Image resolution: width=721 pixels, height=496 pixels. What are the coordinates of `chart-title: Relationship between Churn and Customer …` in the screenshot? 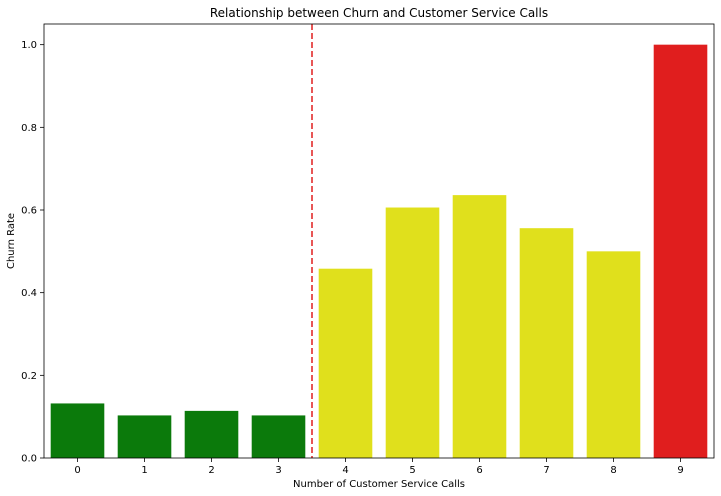 It's located at (379, 13).